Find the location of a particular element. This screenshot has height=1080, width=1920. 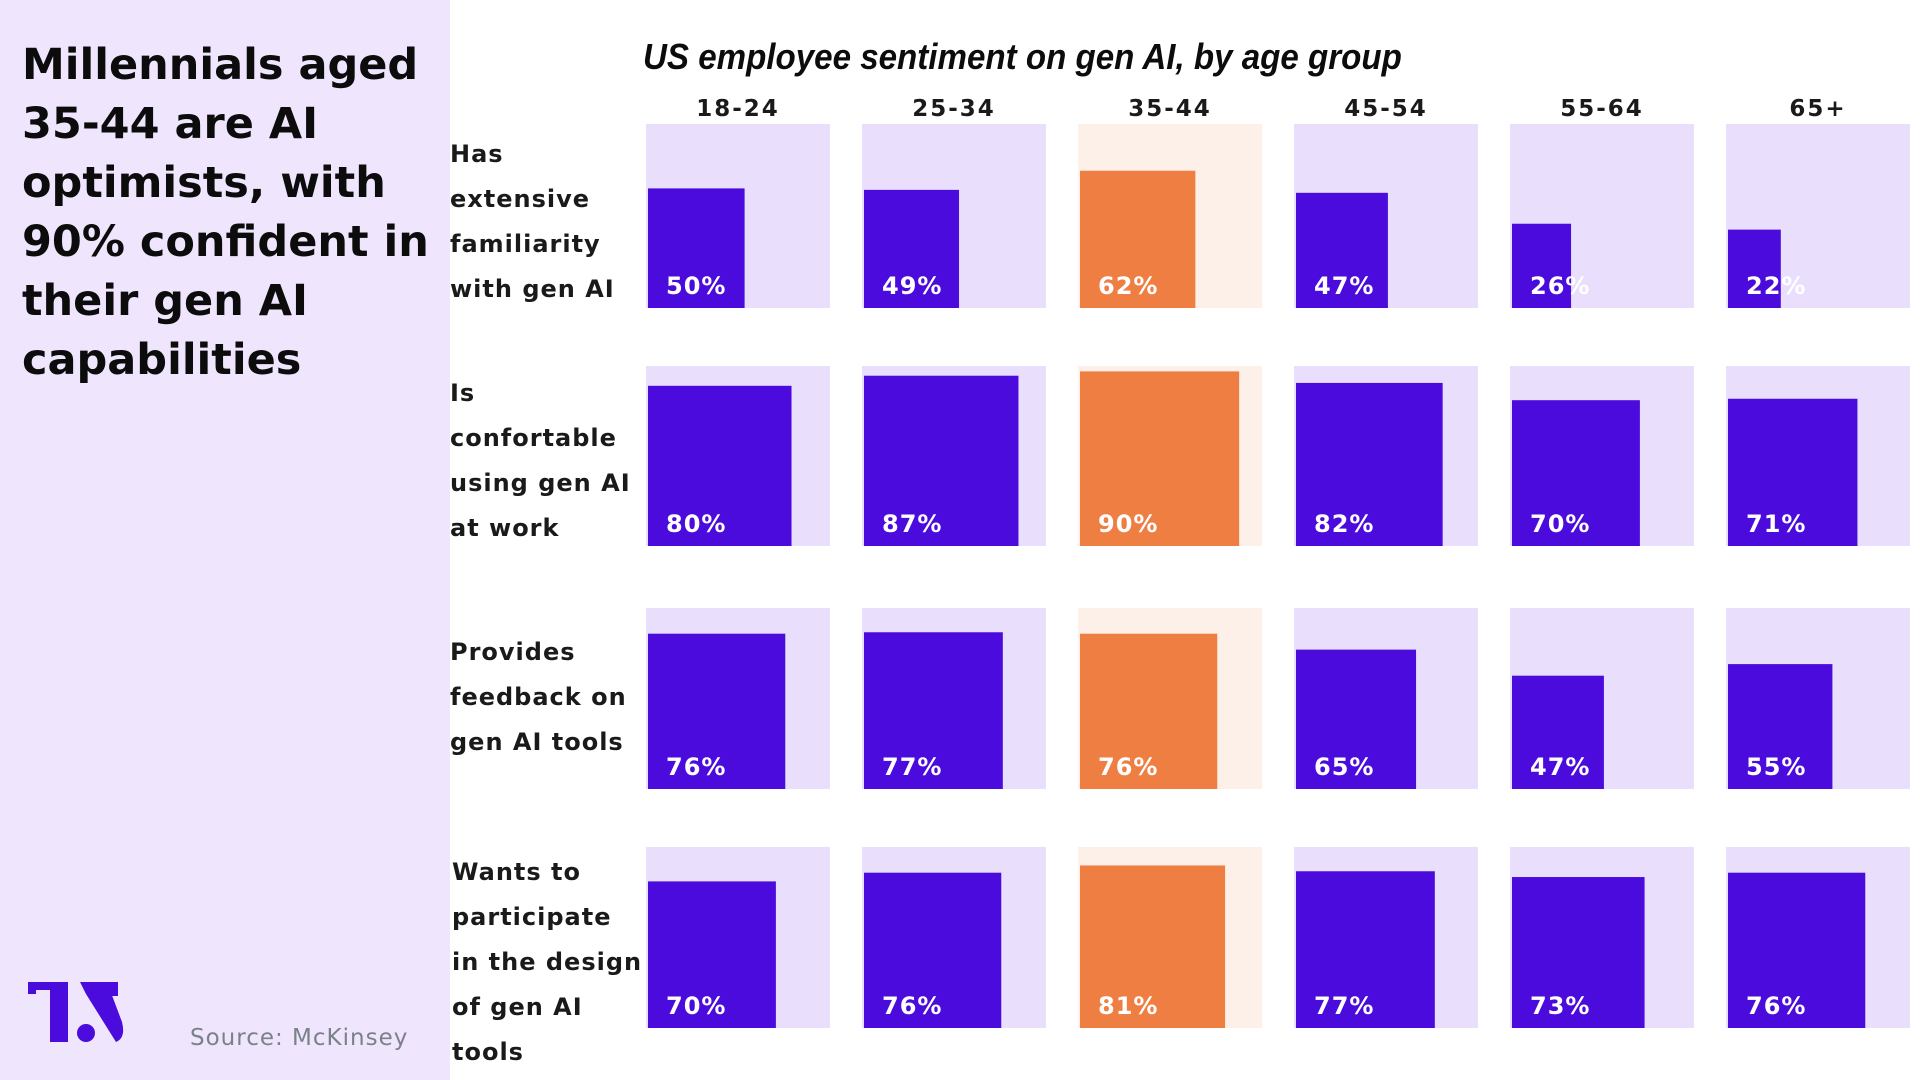

source-note: Source: McKinsey is located at coordinates (299, 1038).